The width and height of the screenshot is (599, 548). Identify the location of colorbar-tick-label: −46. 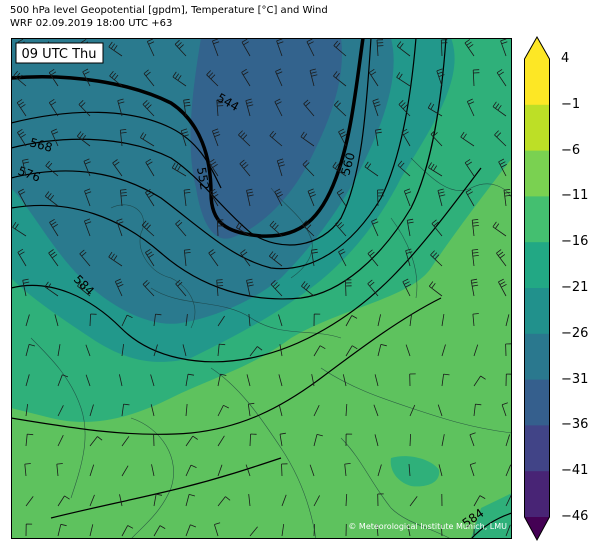
(575, 516).